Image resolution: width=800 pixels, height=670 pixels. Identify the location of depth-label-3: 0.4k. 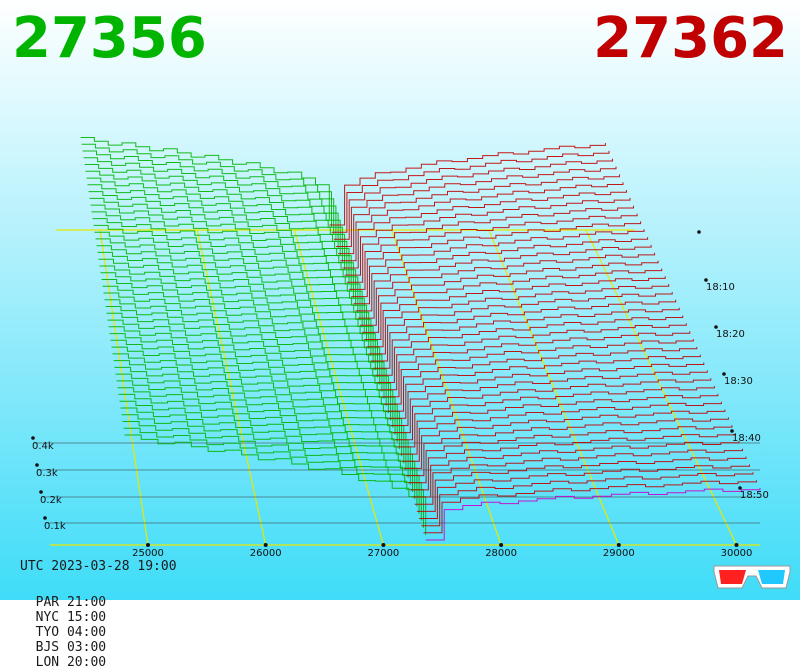
(43, 446).